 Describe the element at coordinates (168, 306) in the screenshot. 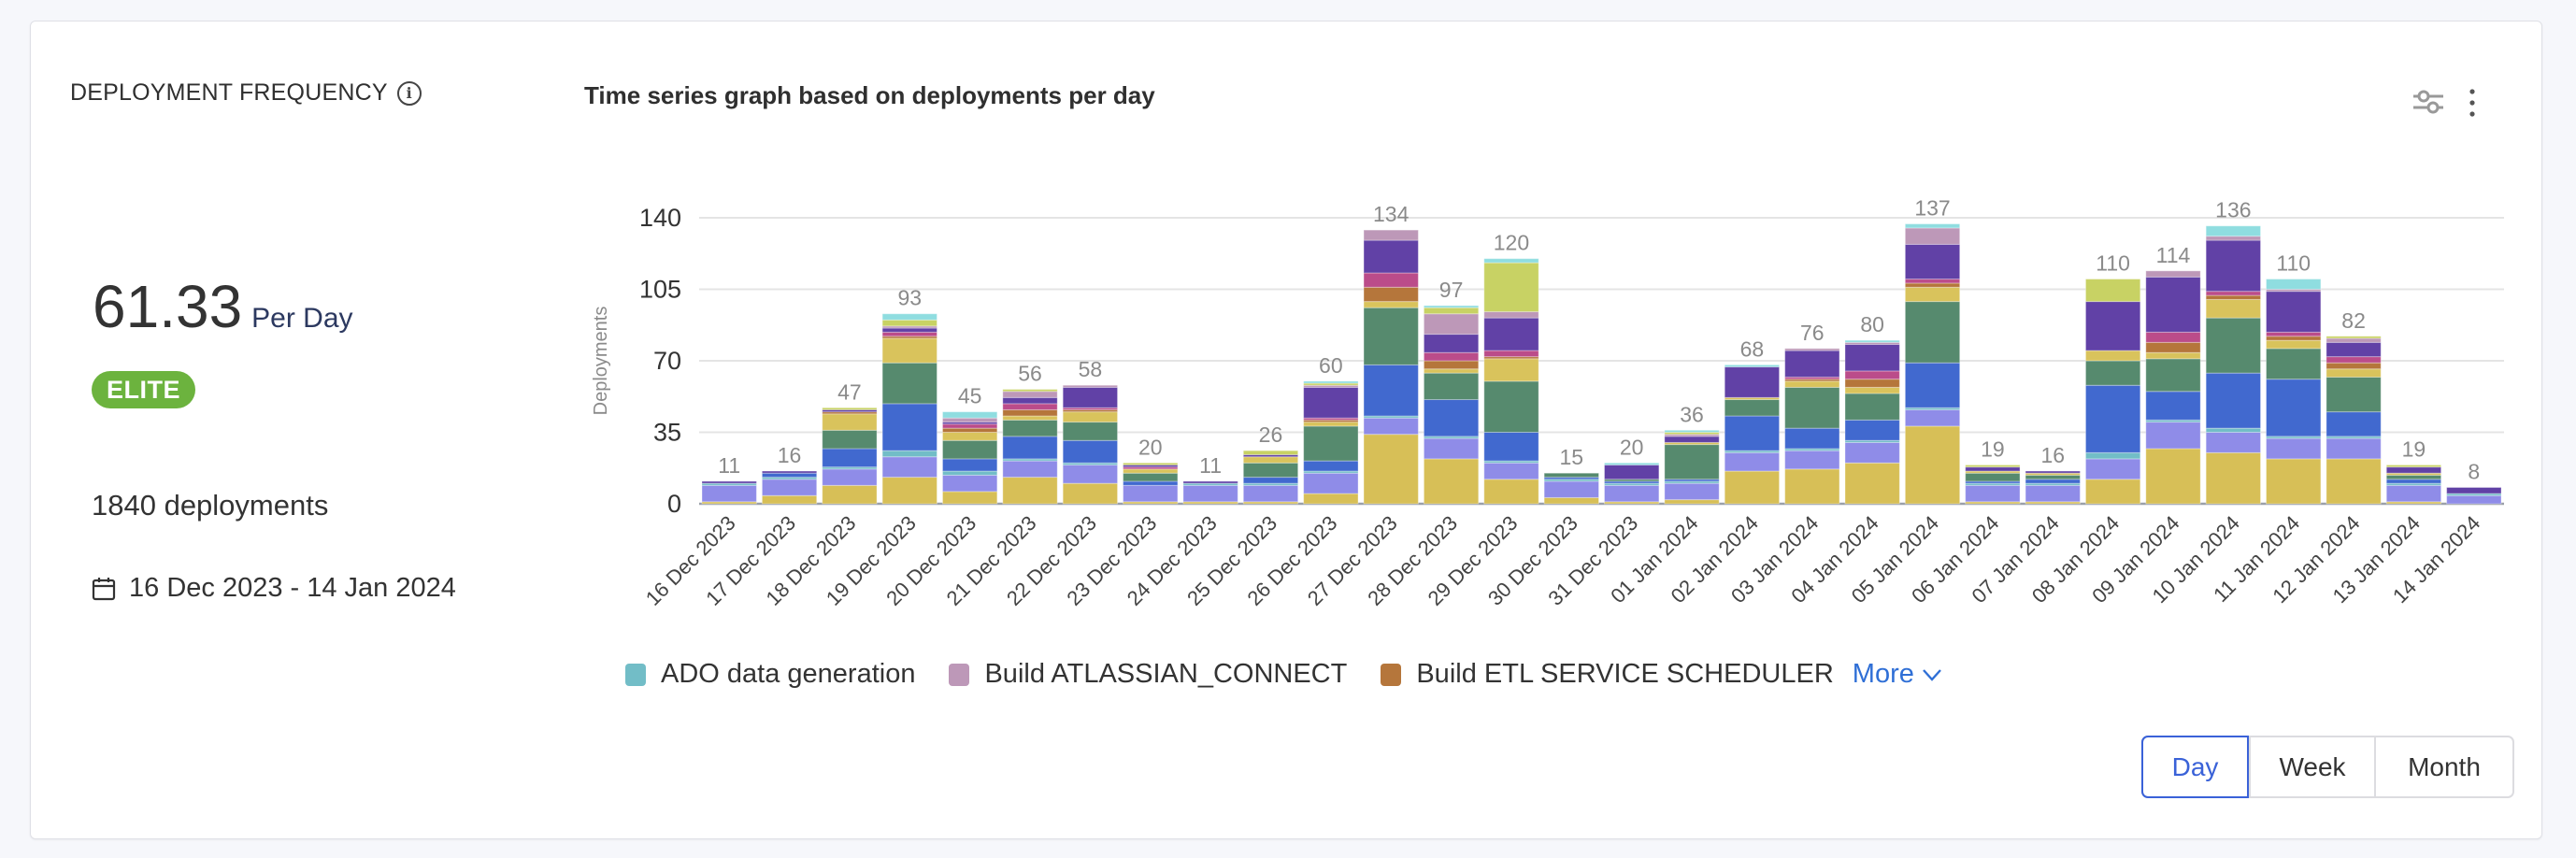

I see `deployments-per-day-value: 61.33` at that location.